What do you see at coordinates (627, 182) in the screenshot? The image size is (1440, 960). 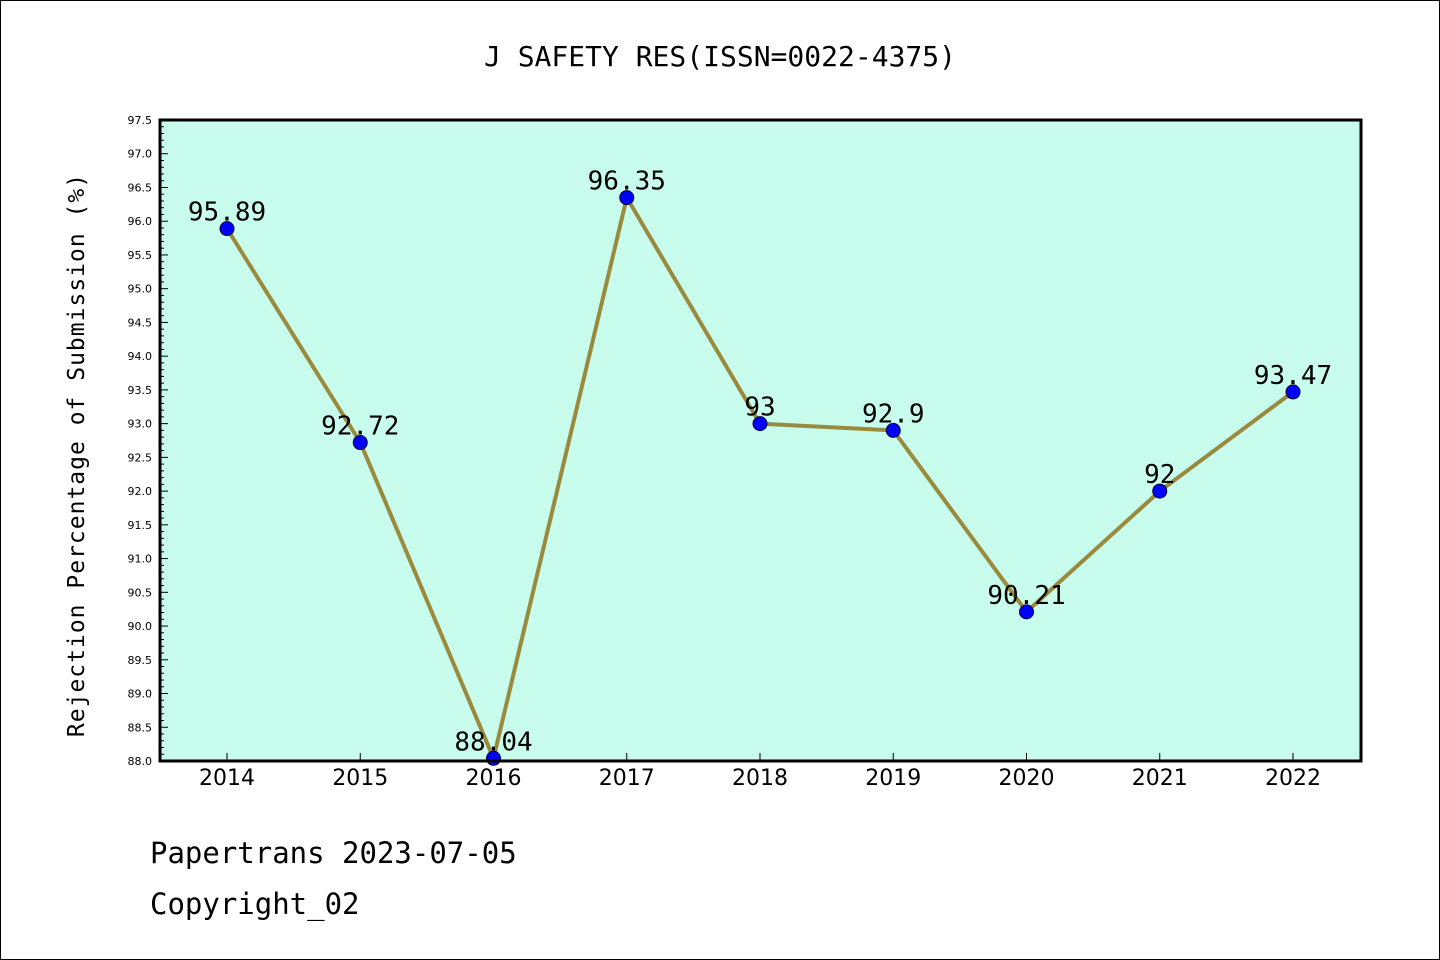 I see `data-label: 96.35` at bounding box center [627, 182].